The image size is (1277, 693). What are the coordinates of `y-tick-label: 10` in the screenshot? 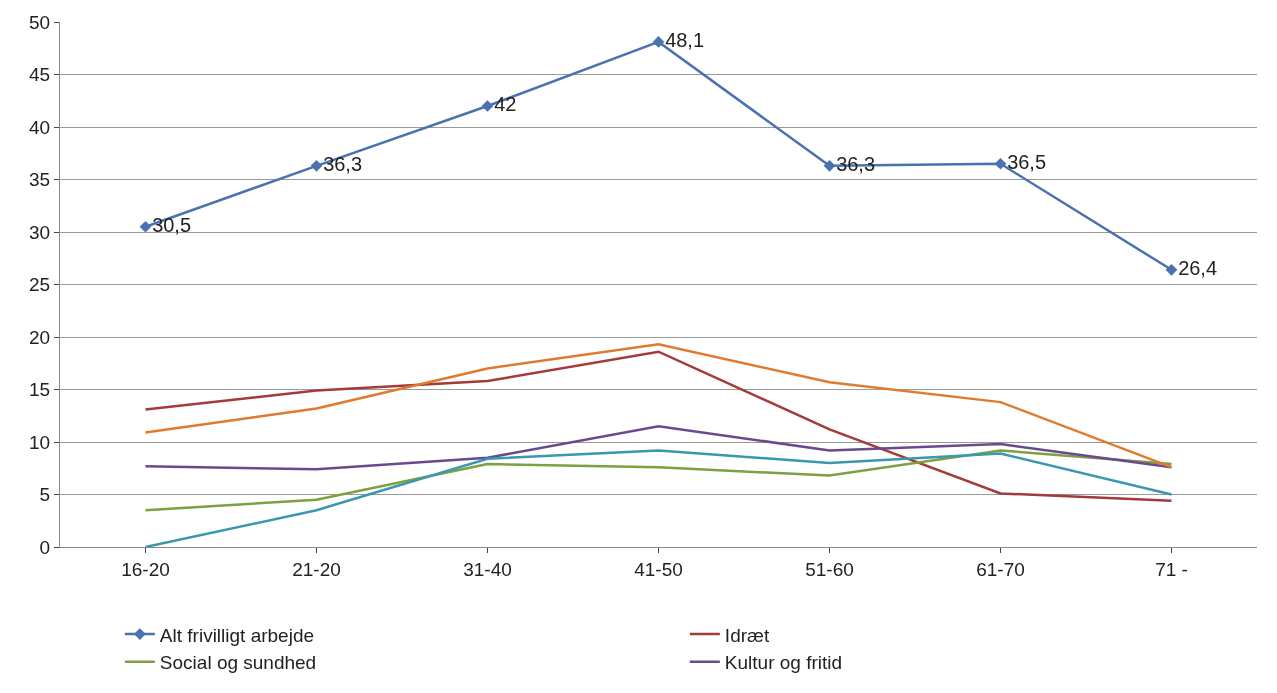 It's located at (40, 442).